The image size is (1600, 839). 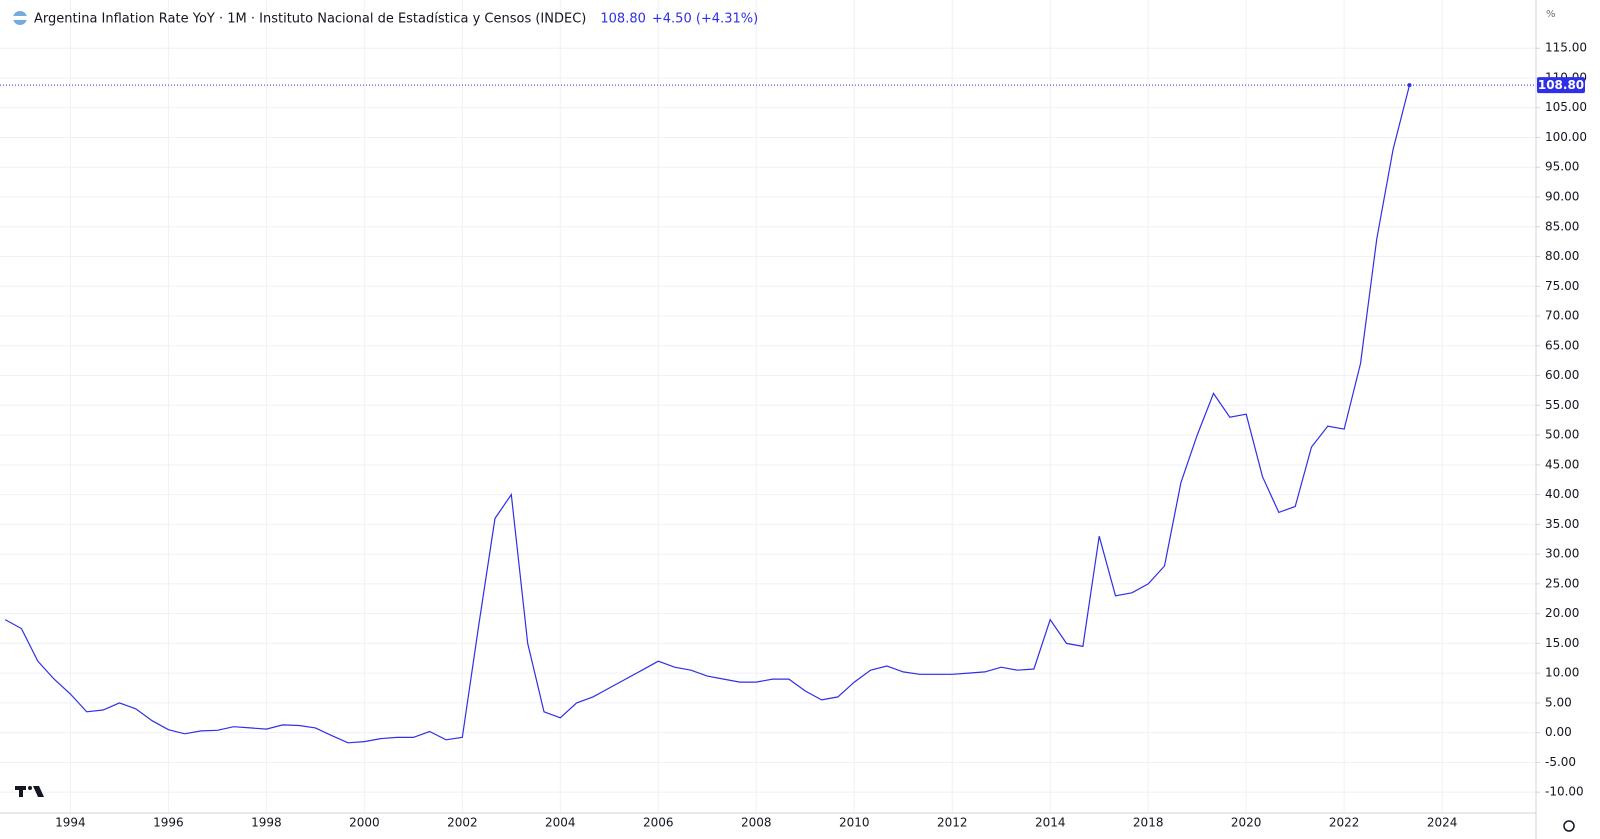 I want to click on unit-label: %, so click(x=1551, y=14).